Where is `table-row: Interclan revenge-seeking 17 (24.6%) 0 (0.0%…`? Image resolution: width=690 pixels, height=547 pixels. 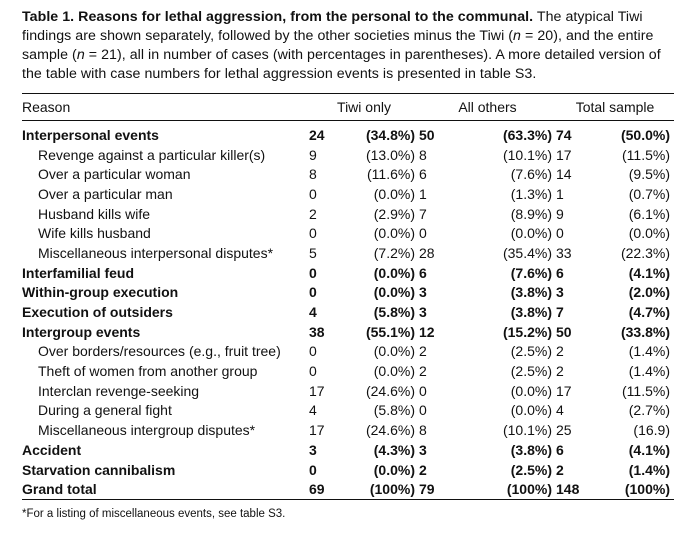
table-row: Interclan revenge-seeking 17 (24.6%) 0 (0.0%… is located at coordinates (348, 391).